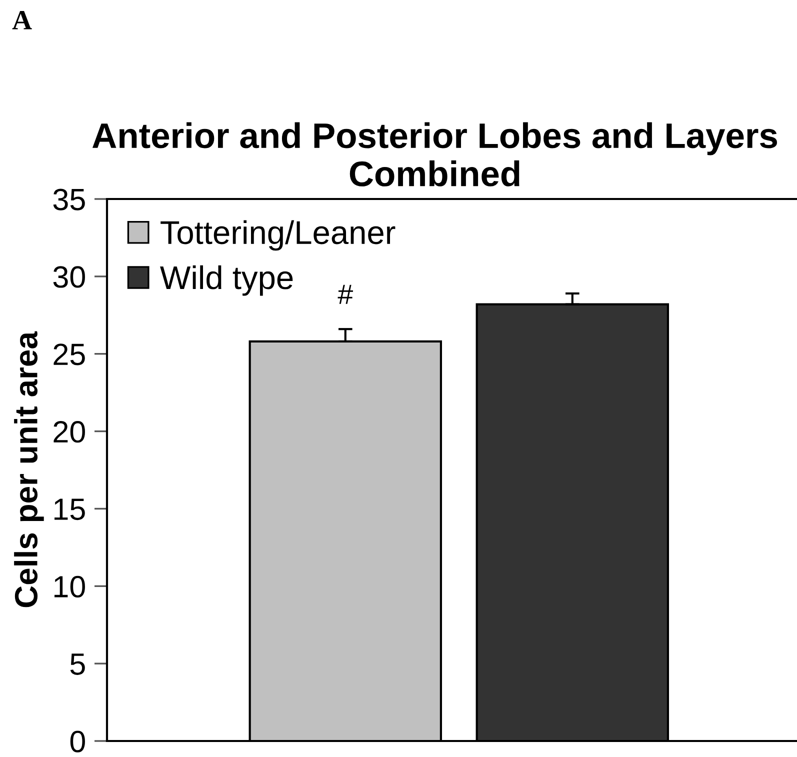 The width and height of the screenshot is (797, 757). What do you see at coordinates (69, 587) in the screenshot?
I see `y-tick-label: 10` at bounding box center [69, 587].